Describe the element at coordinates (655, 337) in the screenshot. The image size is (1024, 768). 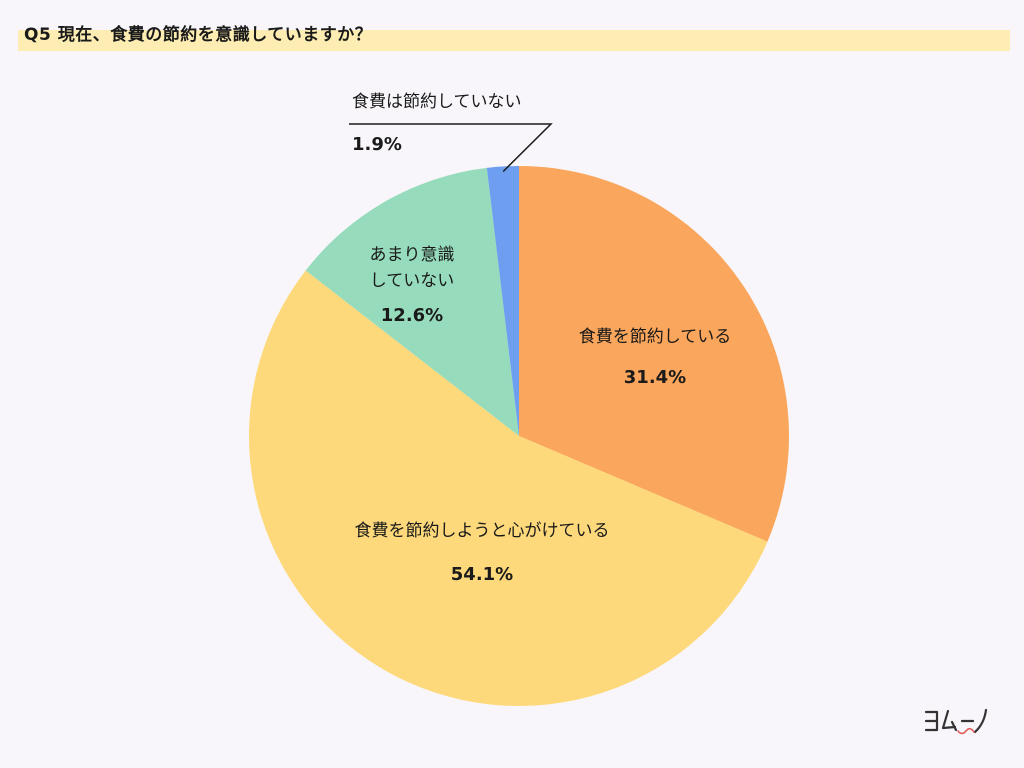
I see `slice-label-0-line-0: 食費を節約している` at that location.